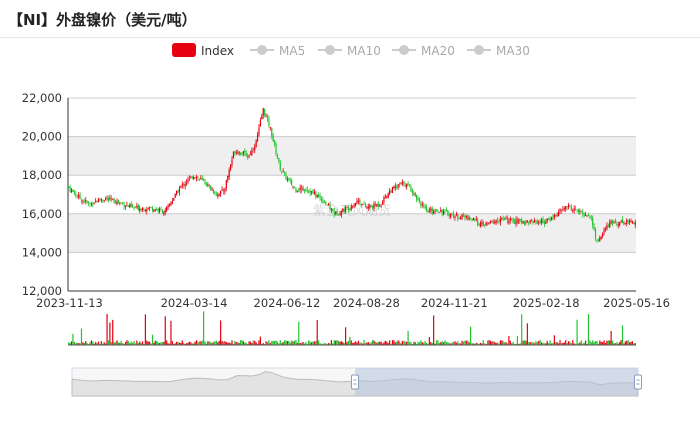  Describe the element at coordinates (636, 303) in the screenshot. I see `x-tick-label: 2025-05-16` at that location.